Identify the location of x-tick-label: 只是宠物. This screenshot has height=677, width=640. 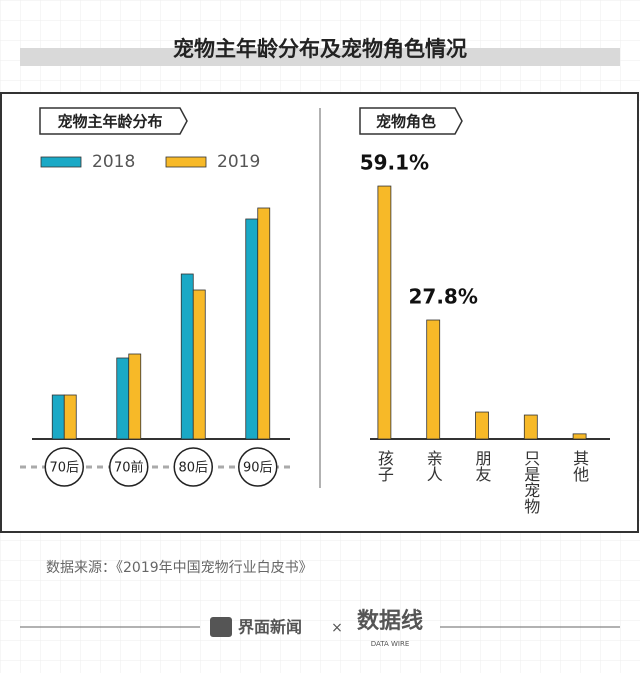
(530, 482).